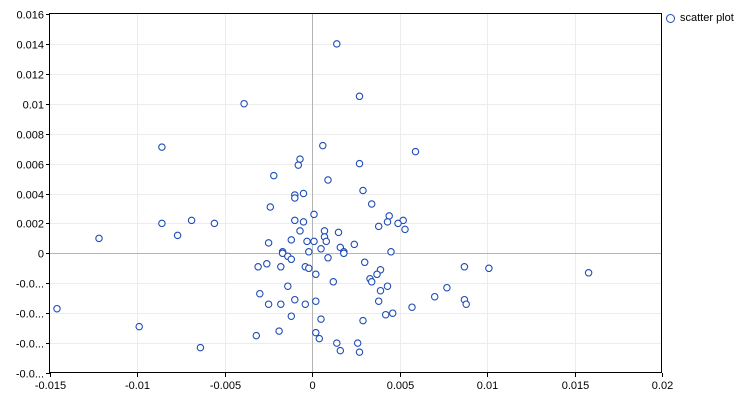  What do you see at coordinates (50, 386) in the screenshot?
I see `x-tick-label: -0.015` at bounding box center [50, 386].